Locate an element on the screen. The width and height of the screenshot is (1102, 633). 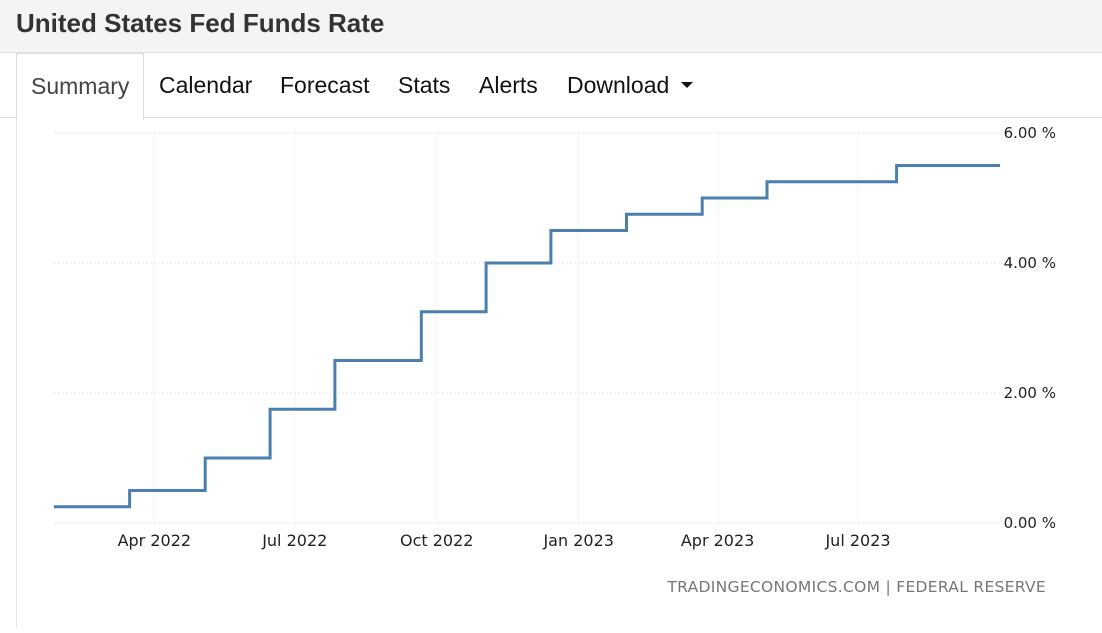
y-tick-label: 4.00 % is located at coordinates (1030, 263).